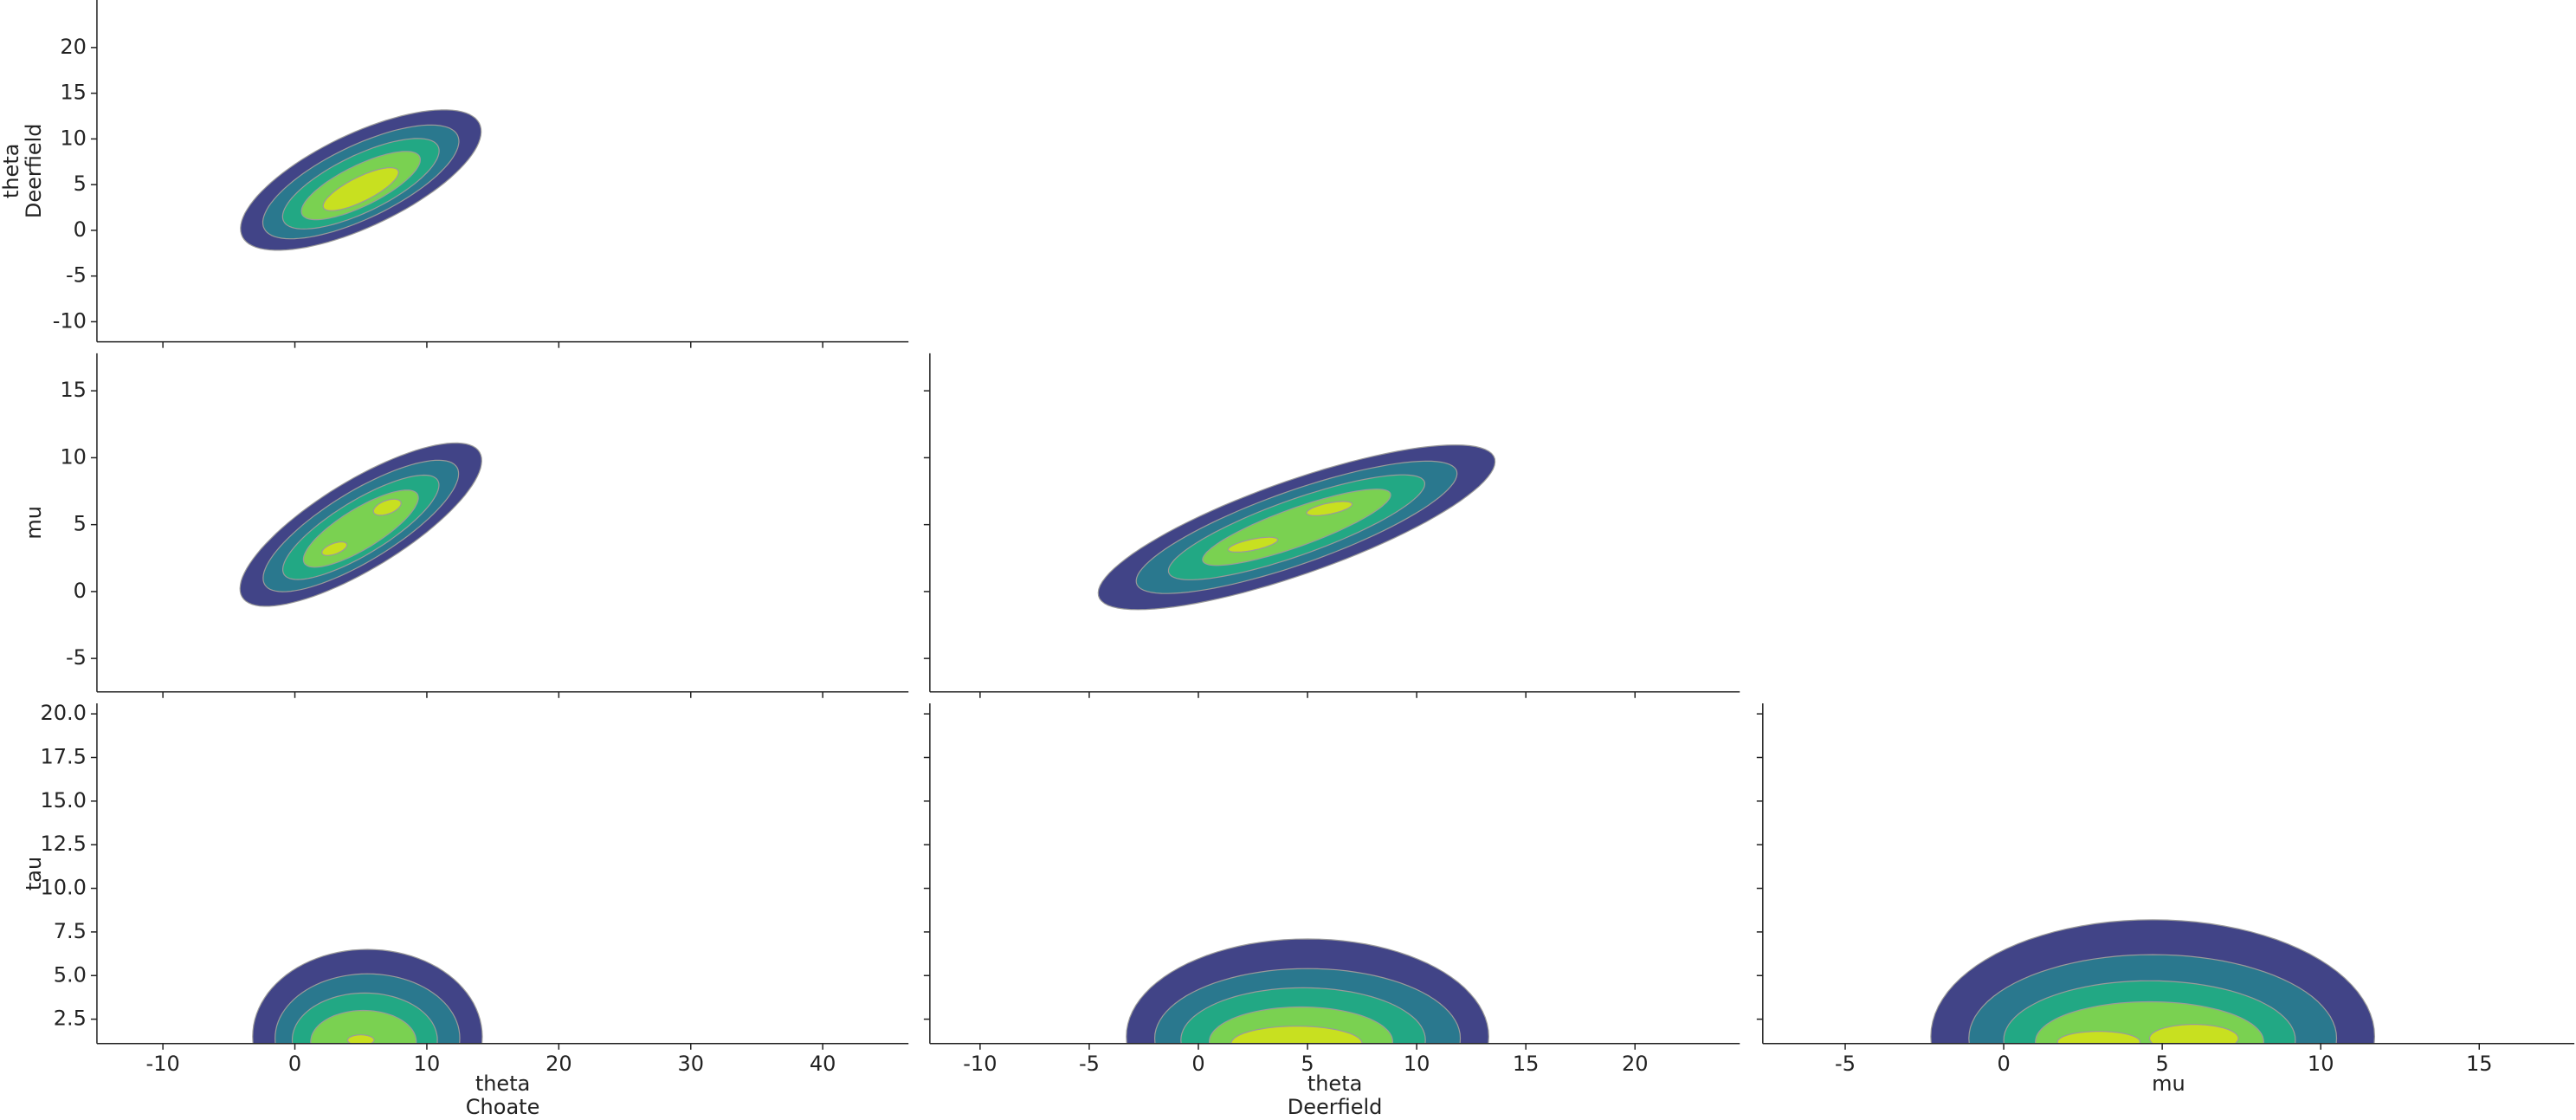  What do you see at coordinates (64, 800) in the screenshot?
I see `y-tick-label: 15.0` at bounding box center [64, 800].